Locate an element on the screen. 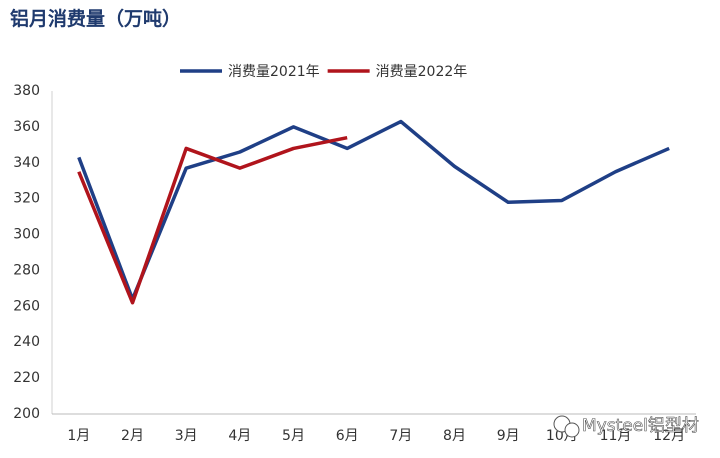 Image resolution: width=720 pixels, height=458 pixels. x-tick-label: 1月 is located at coordinates (78, 436).